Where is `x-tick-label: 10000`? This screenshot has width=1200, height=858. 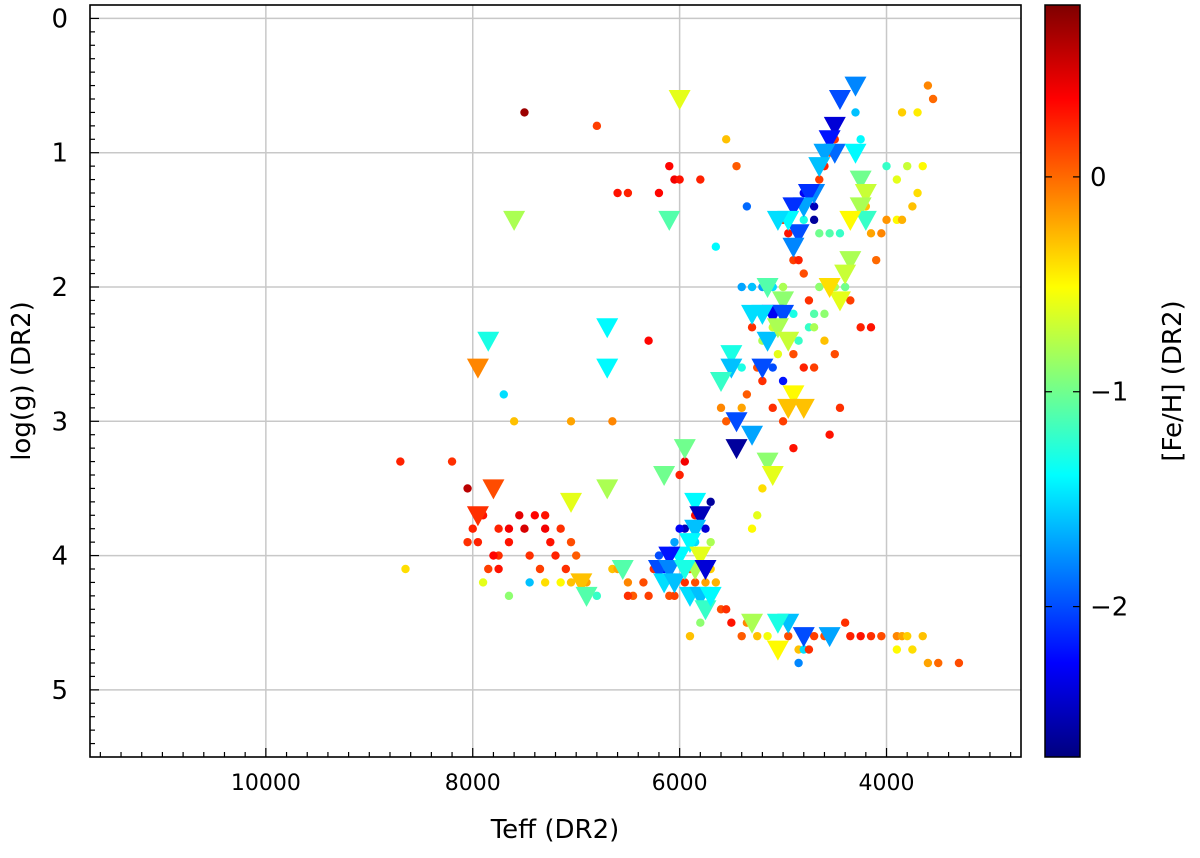 x-tick-label: 10000 is located at coordinates (266, 783).